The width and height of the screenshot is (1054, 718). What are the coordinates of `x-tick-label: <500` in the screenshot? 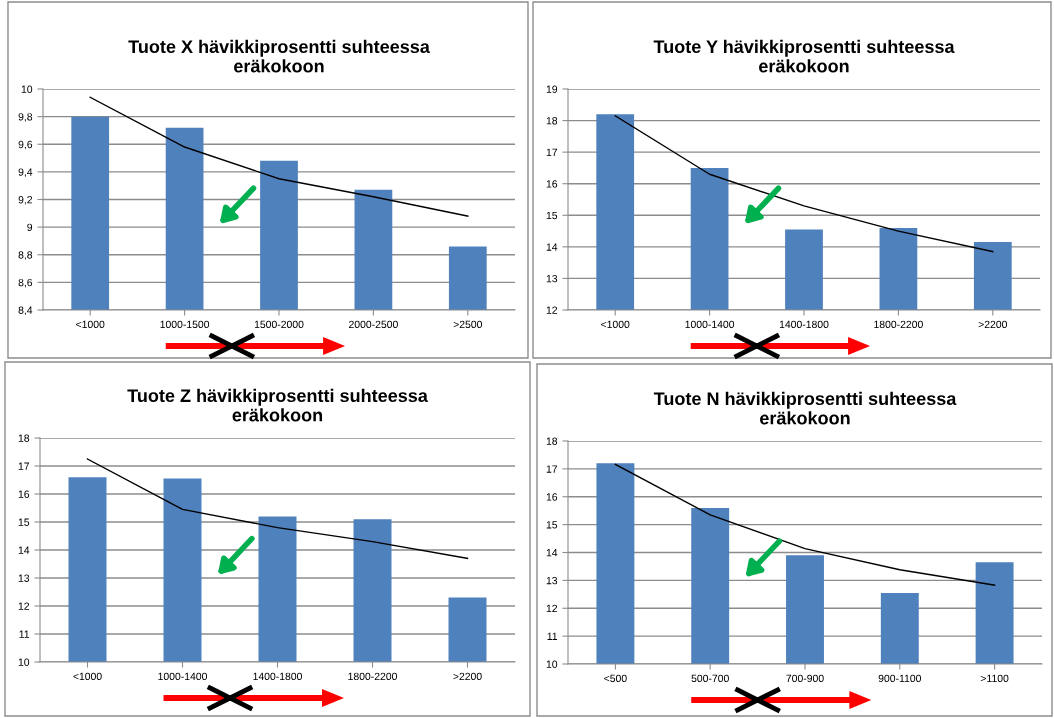 It's located at (615, 678).